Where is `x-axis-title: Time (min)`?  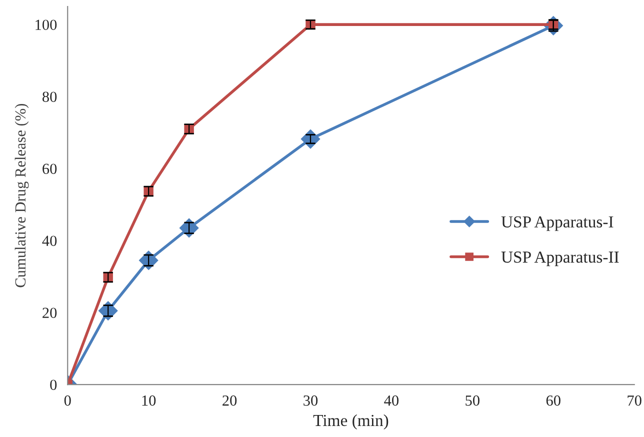 x-axis-title: Time (min) is located at coordinates (350, 422).